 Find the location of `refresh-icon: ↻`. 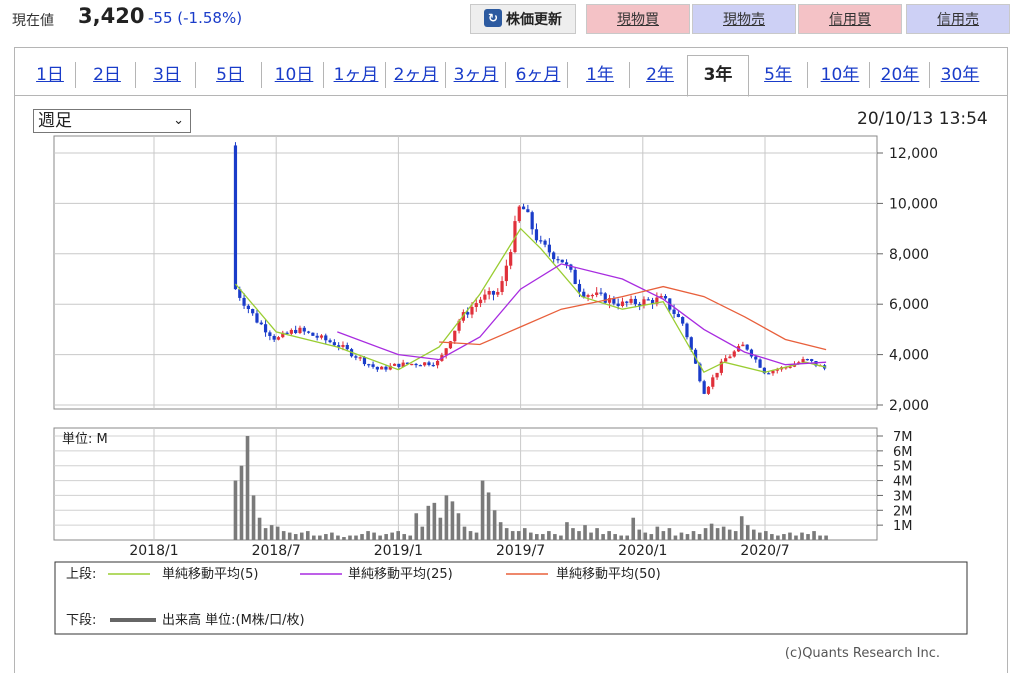

refresh-icon: ↻ is located at coordinates (493, 18).